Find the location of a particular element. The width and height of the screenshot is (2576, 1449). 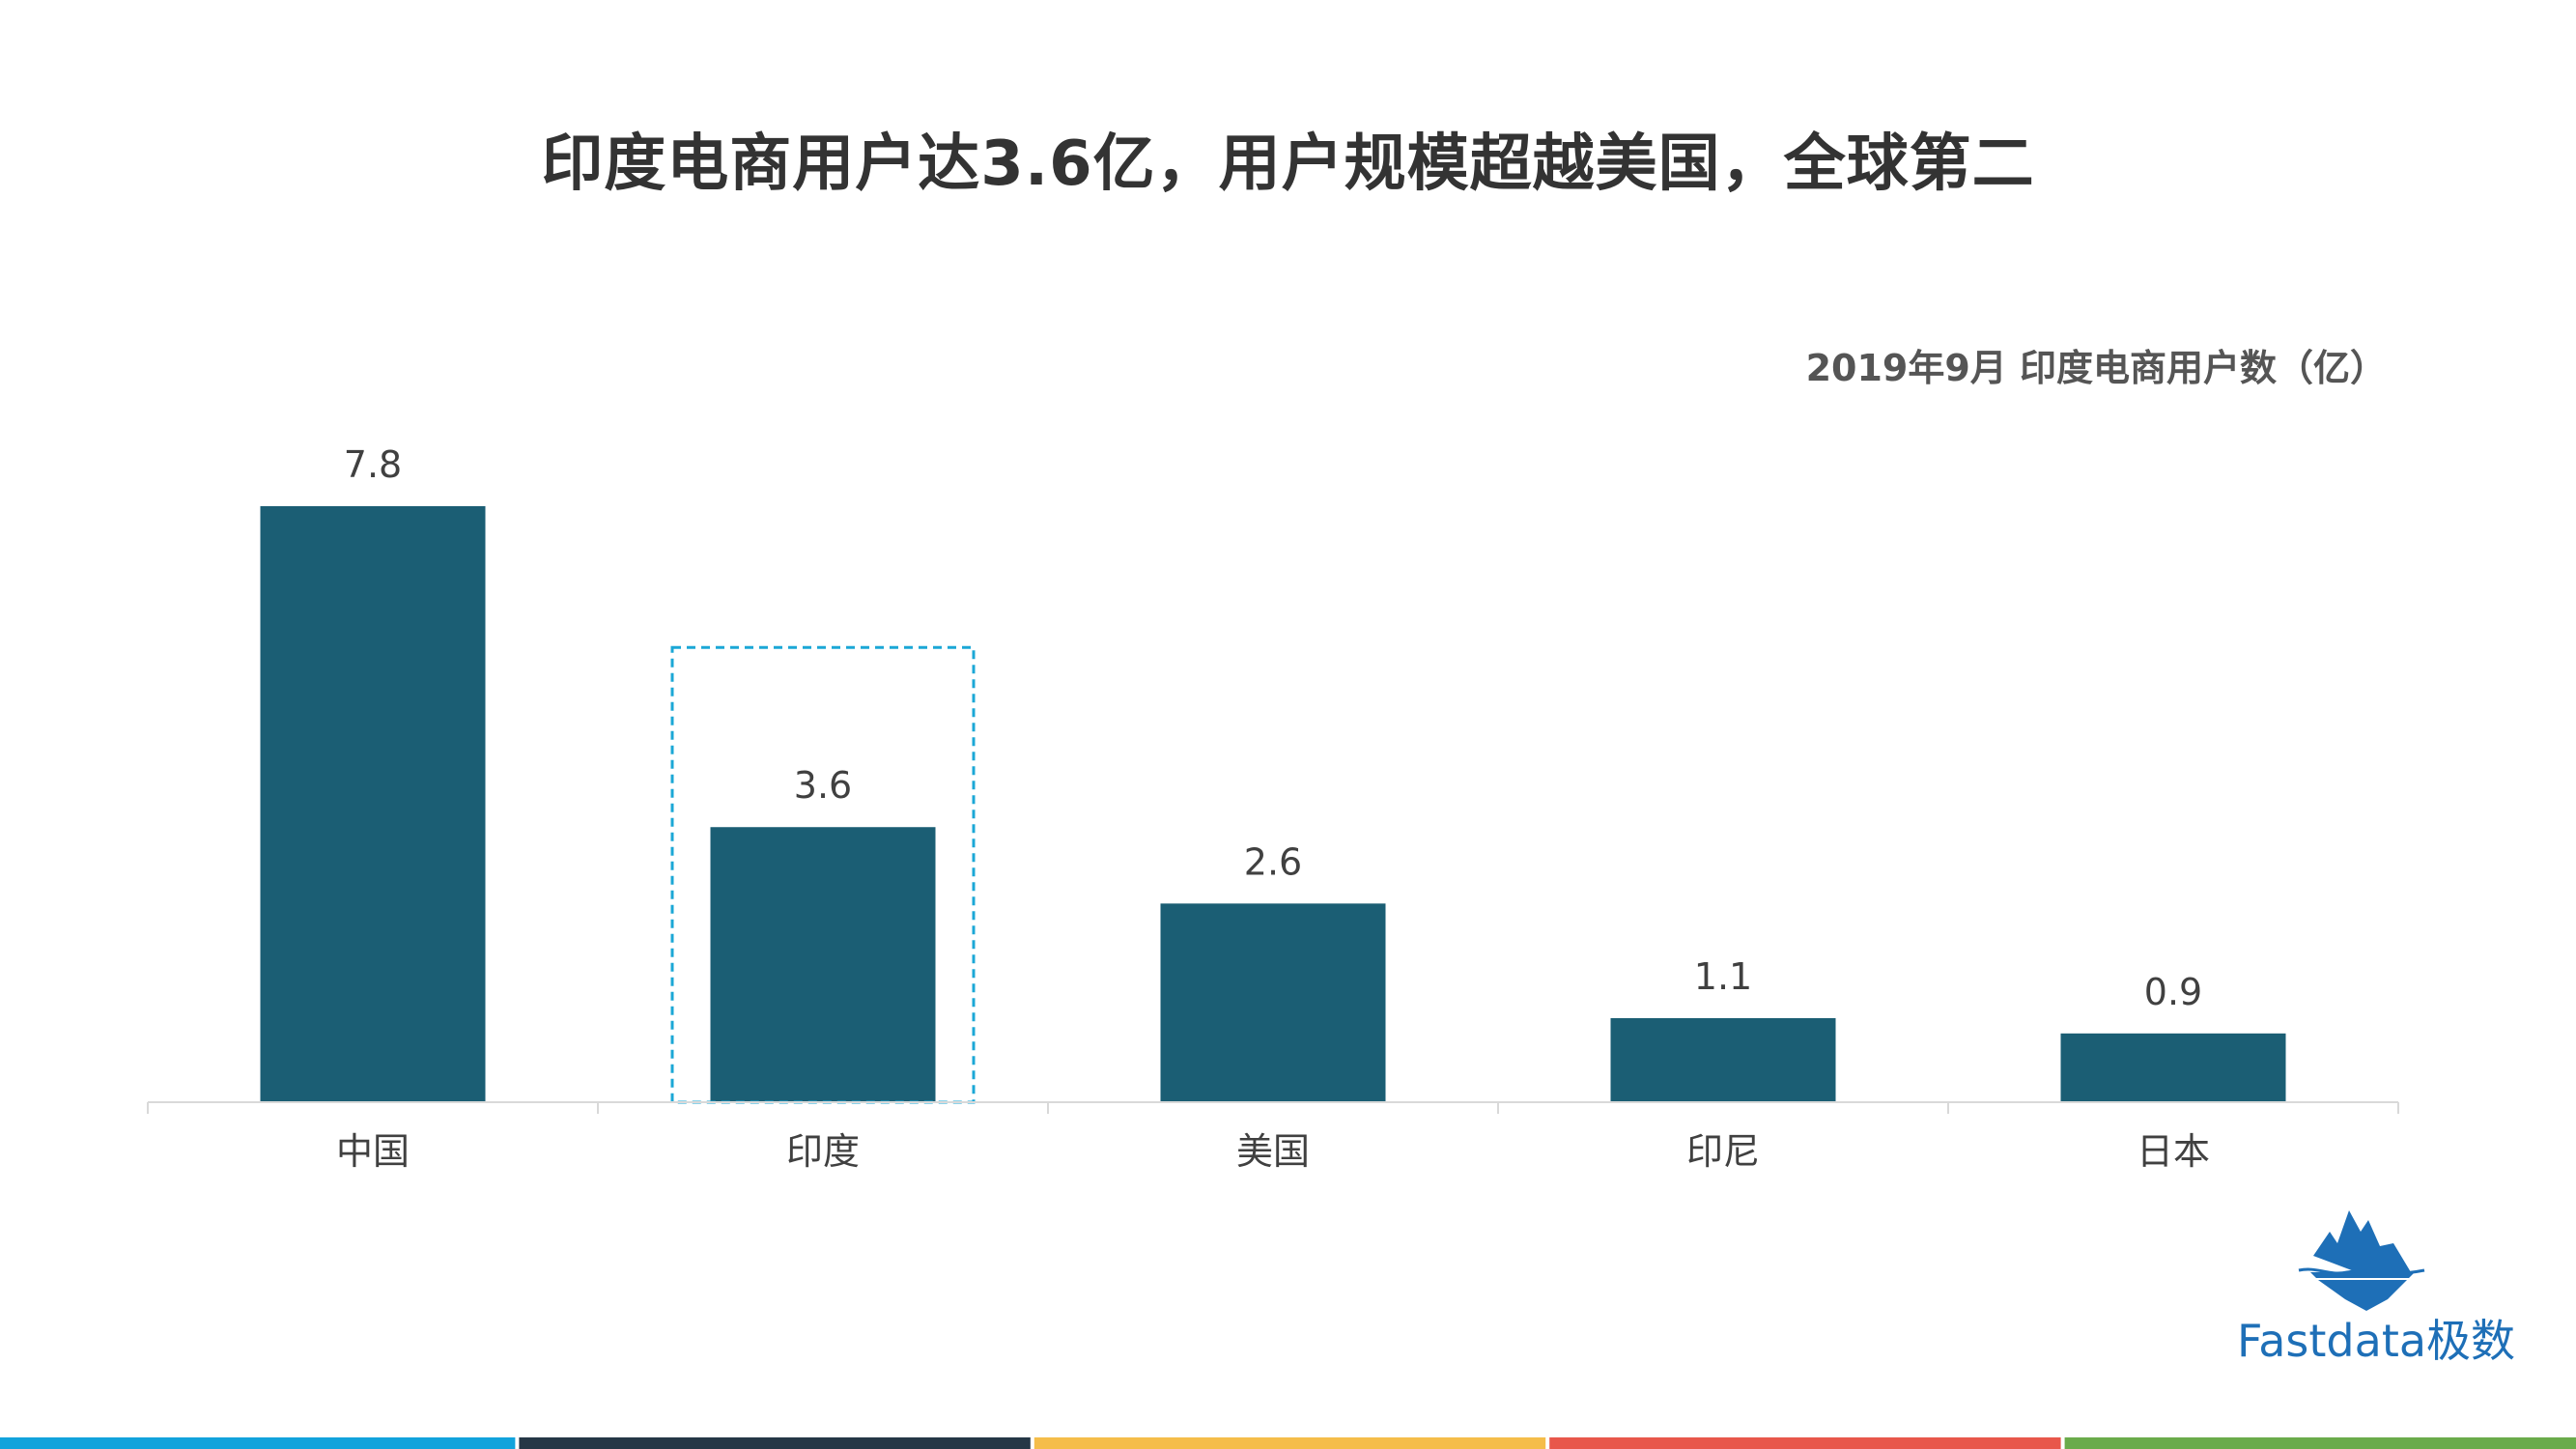

iceberg-logo-icon is located at coordinates (2361, 1260).